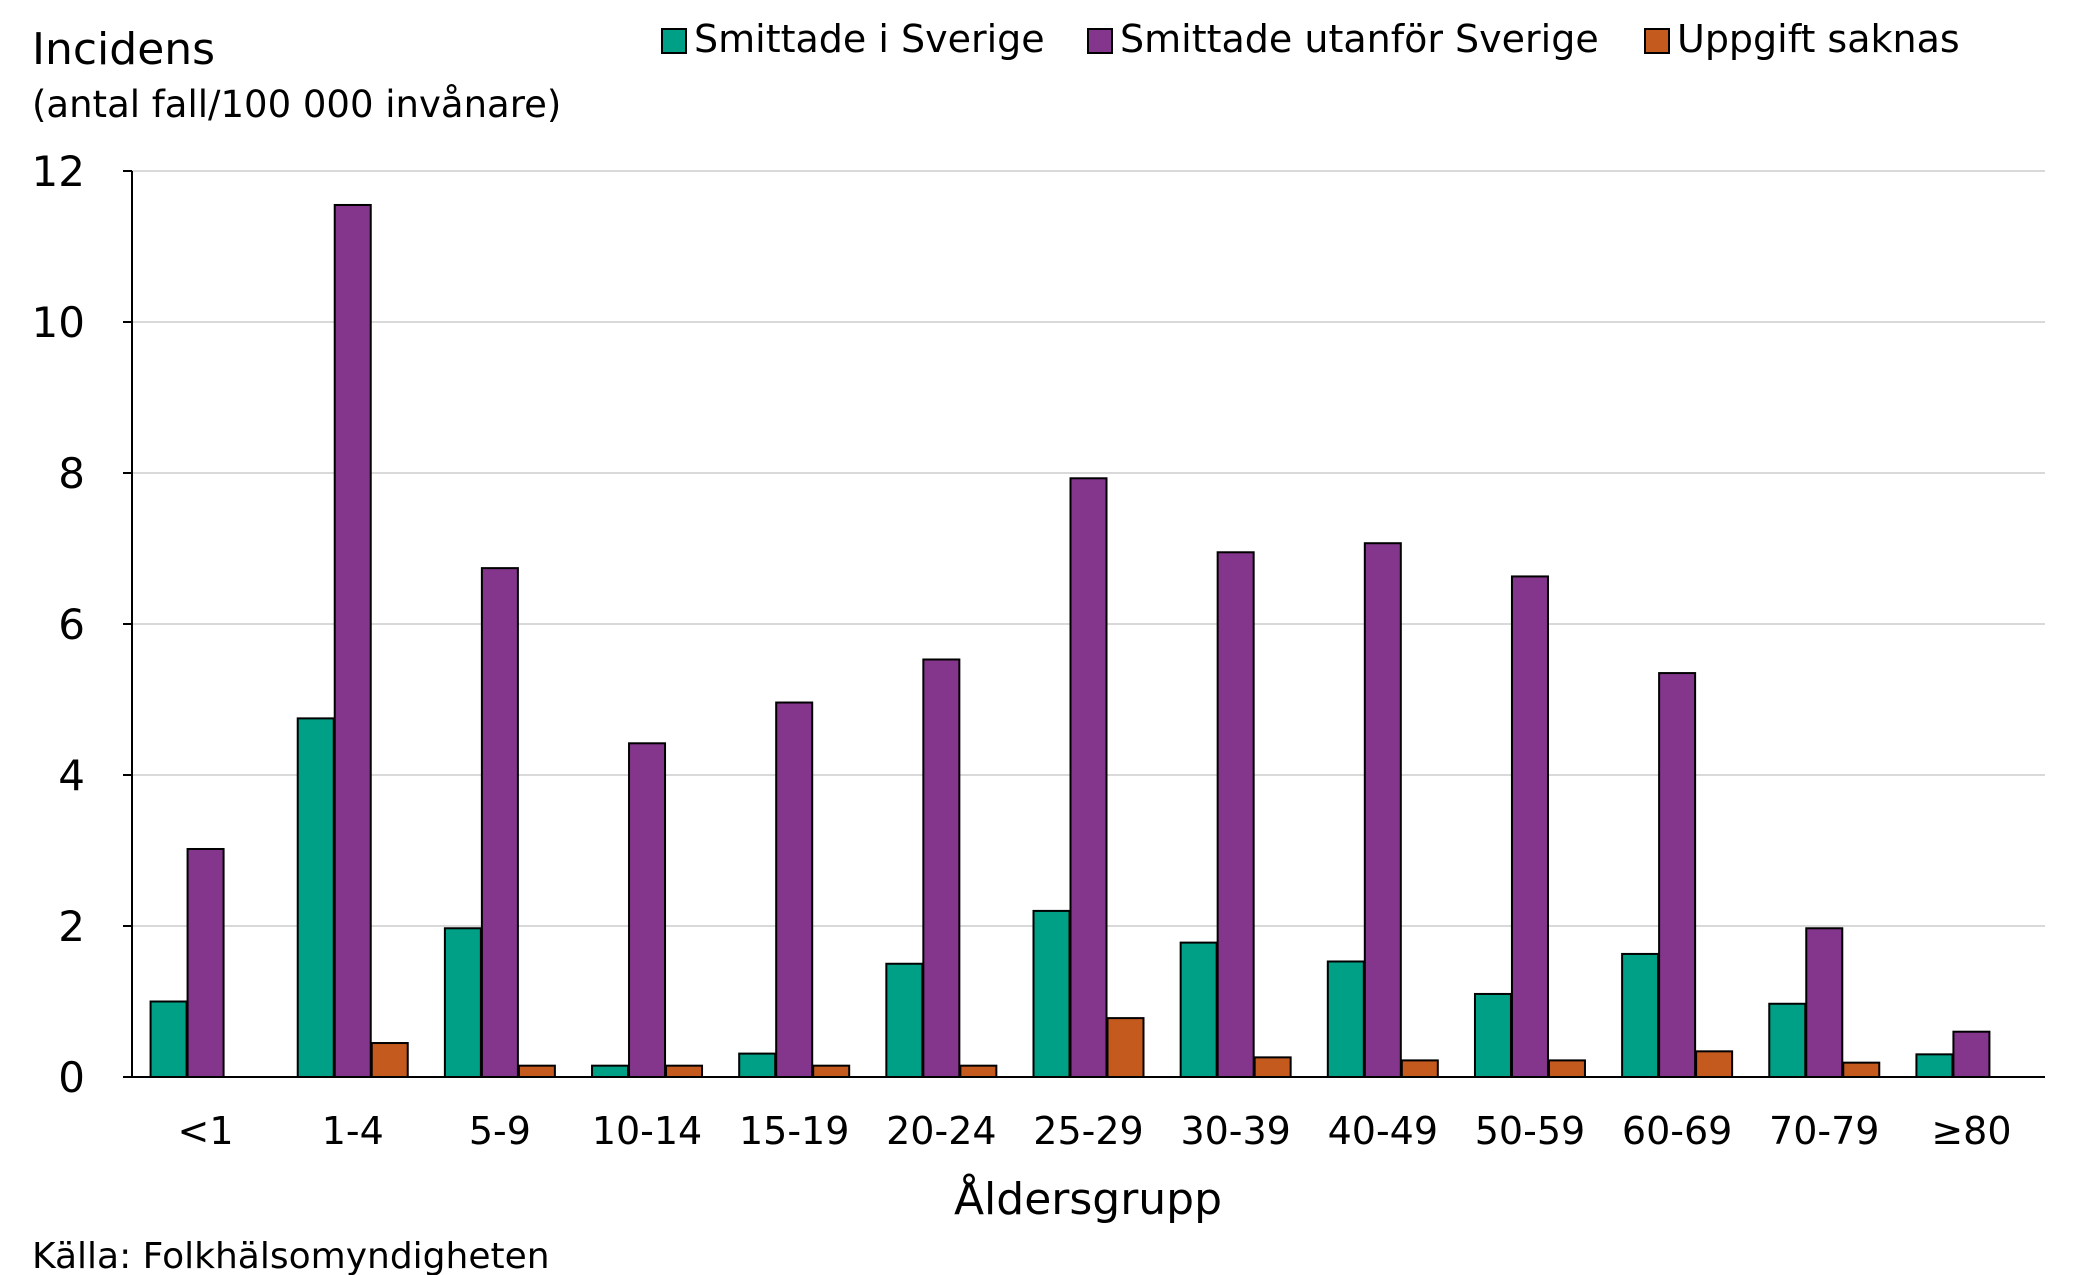  What do you see at coordinates (1677, 1131) in the screenshot?
I see `x-tick-label: 60-69` at bounding box center [1677, 1131].